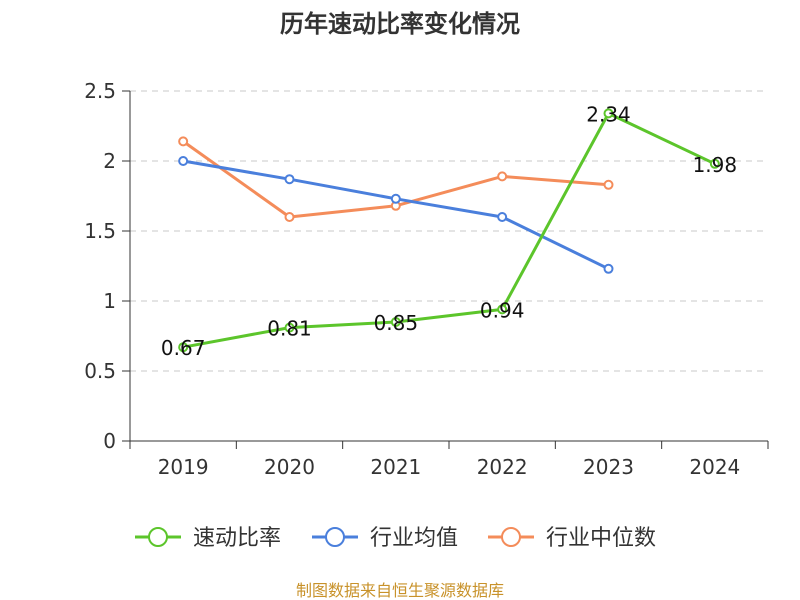 The width and height of the screenshot is (800, 600). I want to click on legend: 速动比率 行业均值 行业中位数, so click(395, 538).